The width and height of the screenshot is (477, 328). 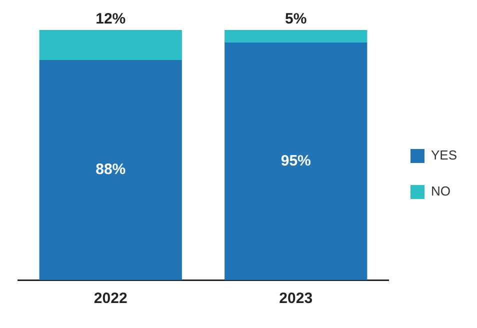 I want to click on legend-label: YES, so click(x=444, y=155).